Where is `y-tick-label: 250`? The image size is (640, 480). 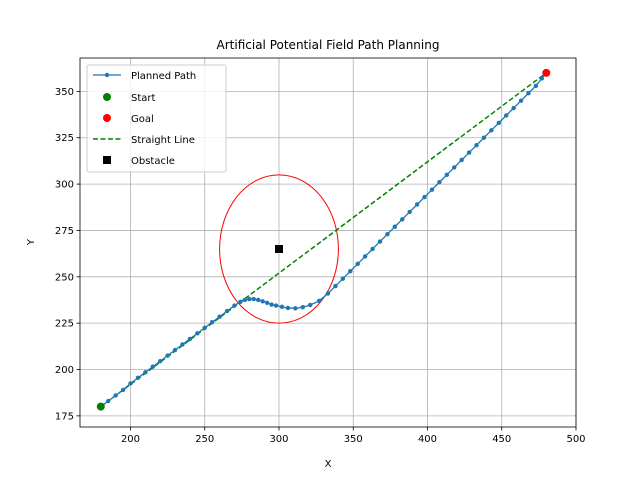 y-tick-label: 250 is located at coordinates (64, 277).